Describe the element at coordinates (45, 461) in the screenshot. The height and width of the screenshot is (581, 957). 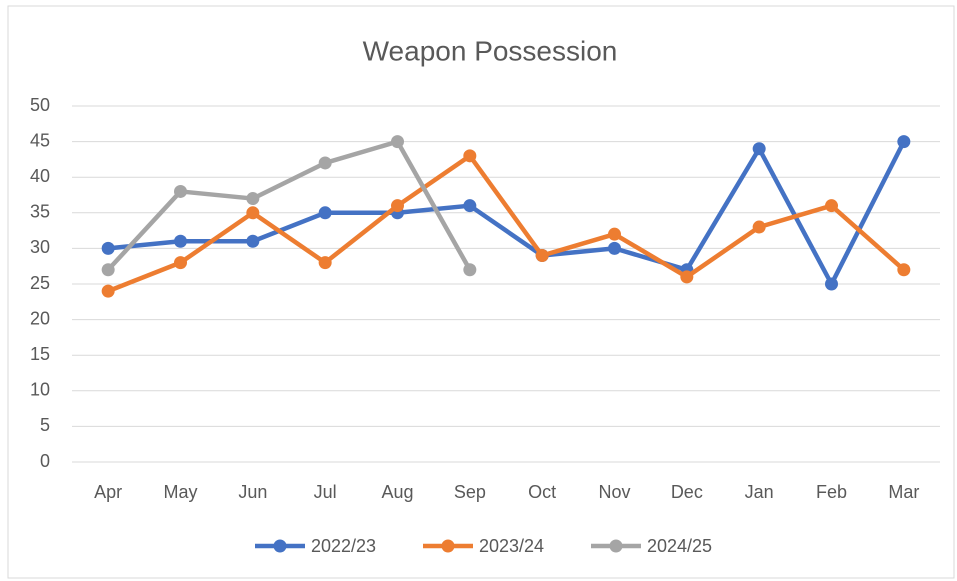
I see `y-tick-label: 0` at that location.